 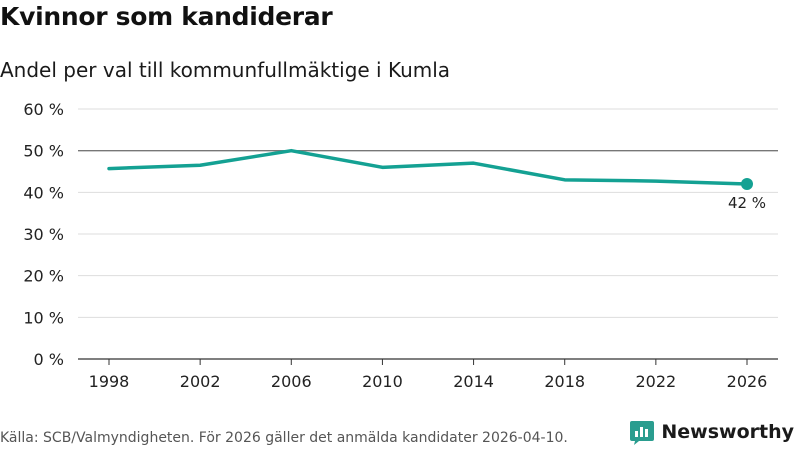 I want to click on x-tick-label: 2022, so click(x=655, y=381).